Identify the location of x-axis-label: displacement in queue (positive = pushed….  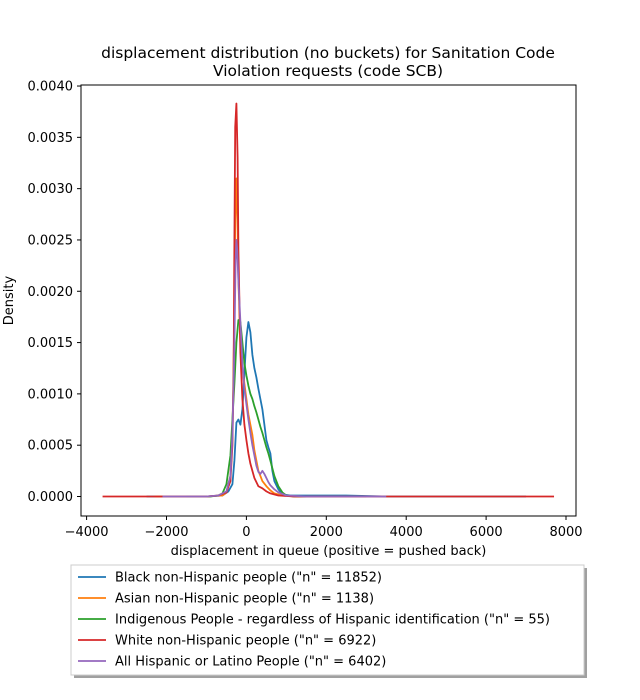
(329, 551).